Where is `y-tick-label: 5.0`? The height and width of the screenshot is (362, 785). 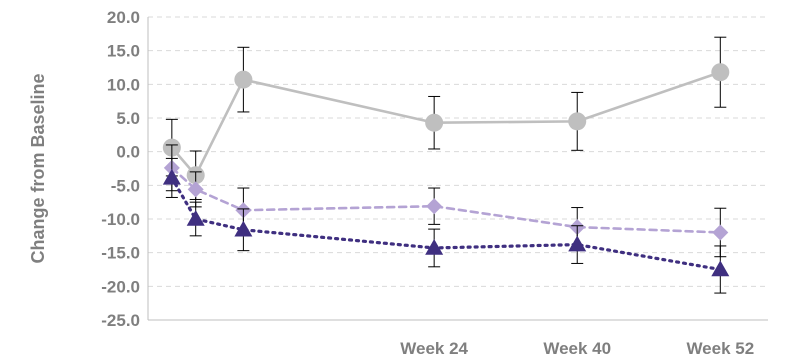 y-tick-label: 5.0 is located at coordinates (128, 118).